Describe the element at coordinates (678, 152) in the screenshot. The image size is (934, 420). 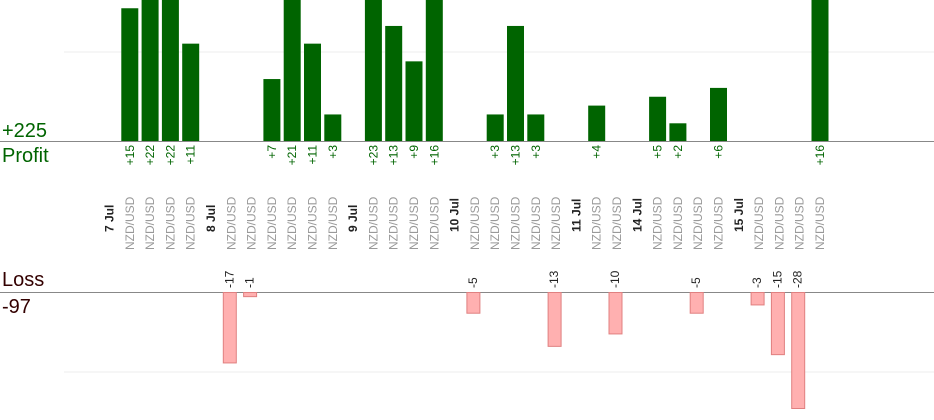
I see `profit-value-label: +2` at that location.